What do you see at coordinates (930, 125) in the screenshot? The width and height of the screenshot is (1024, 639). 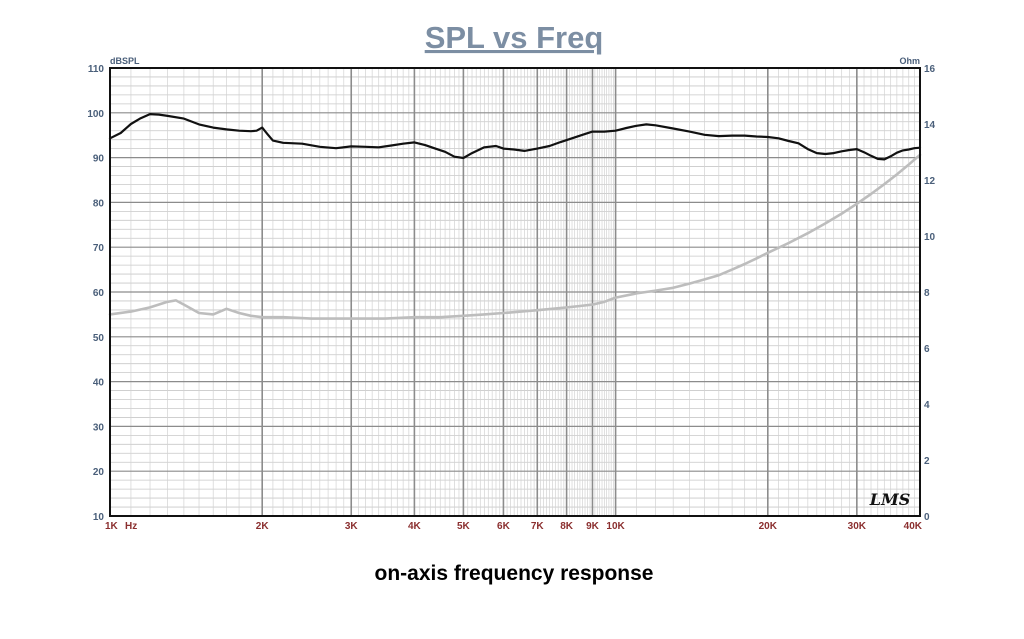 I see `right-tick-label: 14` at bounding box center [930, 125].